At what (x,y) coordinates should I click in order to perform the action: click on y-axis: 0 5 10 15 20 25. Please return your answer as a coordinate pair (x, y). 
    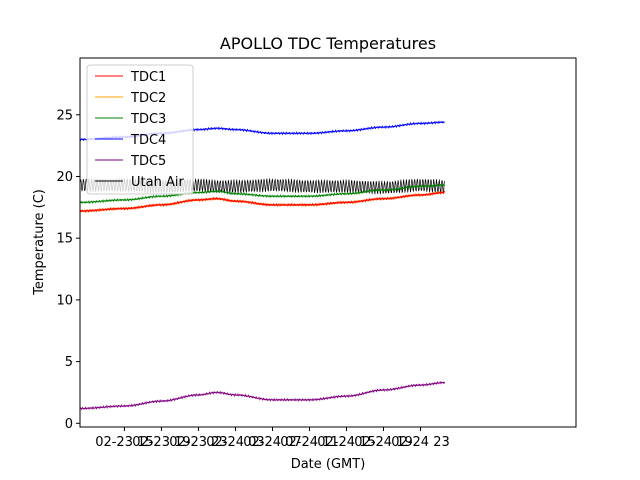
    Looking at the image, I should click on (68, 270).